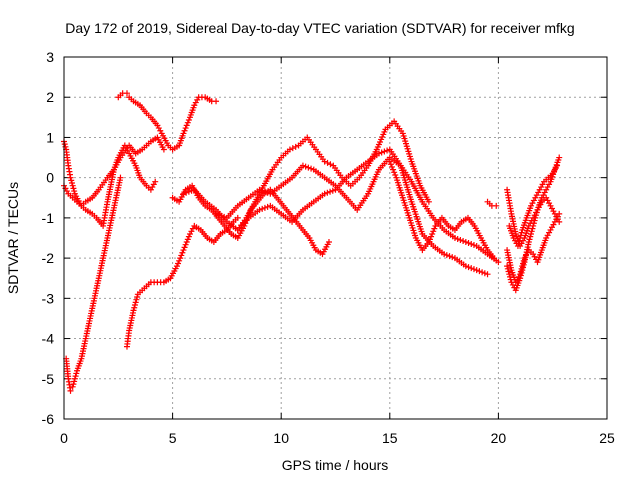 The width and height of the screenshot is (640, 480). I want to click on y-axis-label: SDTVAR / TECUs, so click(13, 238).